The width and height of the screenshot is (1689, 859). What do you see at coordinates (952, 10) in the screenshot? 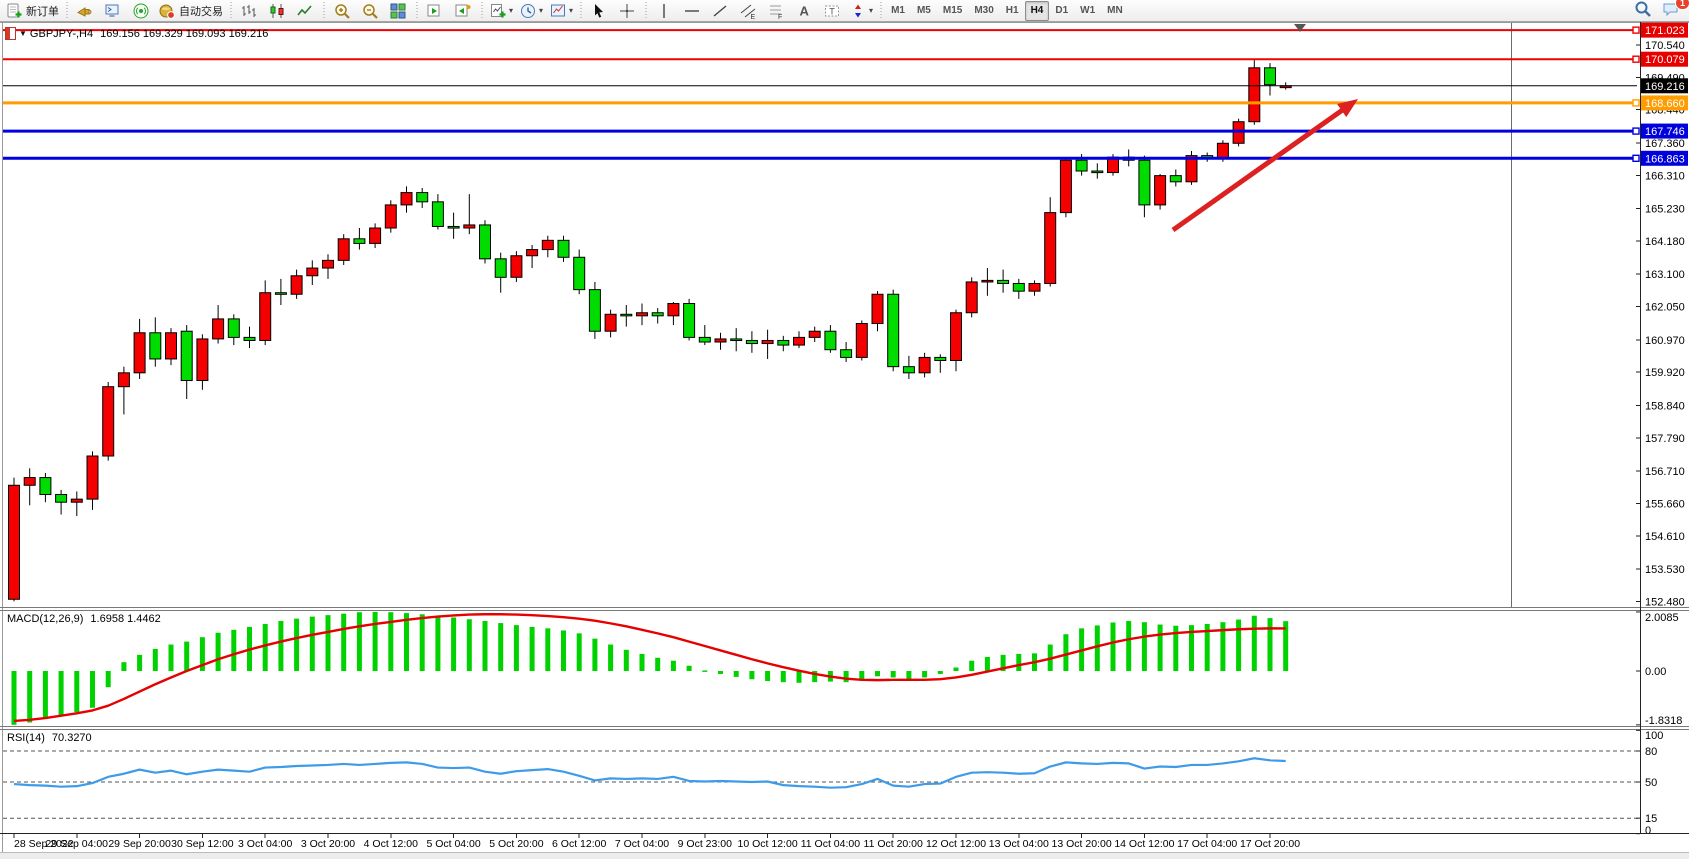
I see `timeframe-M15: M15` at bounding box center [952, 10].